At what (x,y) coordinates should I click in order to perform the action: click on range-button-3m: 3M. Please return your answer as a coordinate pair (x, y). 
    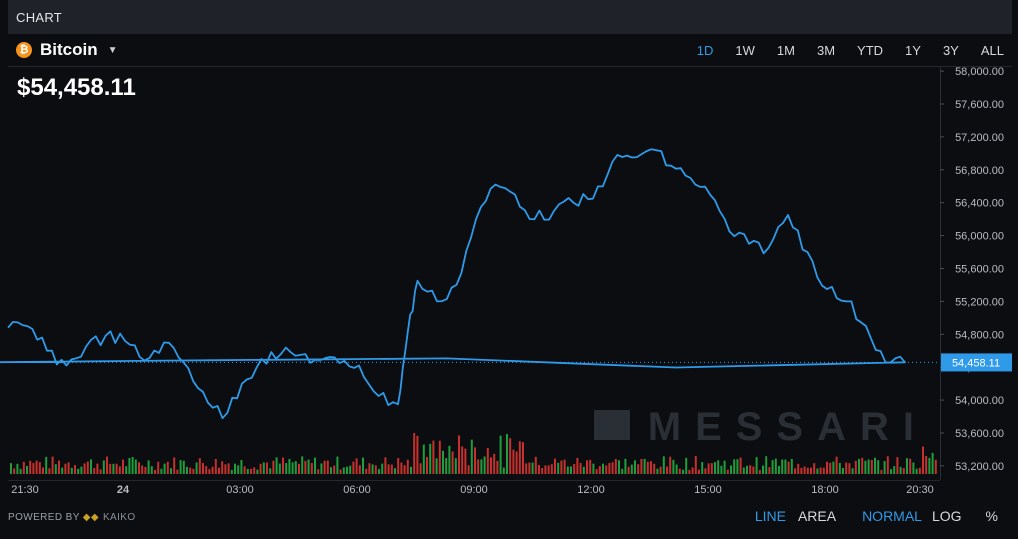
    Looking at the image, I should click on (826, 50).